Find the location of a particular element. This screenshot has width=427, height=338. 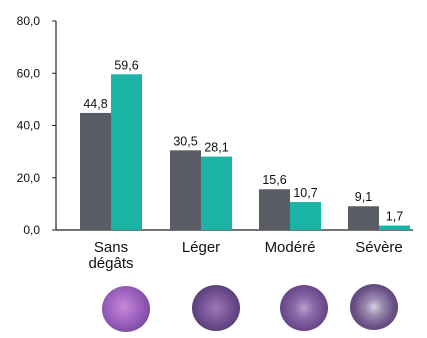

data-label: 9,1 is located at coordinates (363, 197).